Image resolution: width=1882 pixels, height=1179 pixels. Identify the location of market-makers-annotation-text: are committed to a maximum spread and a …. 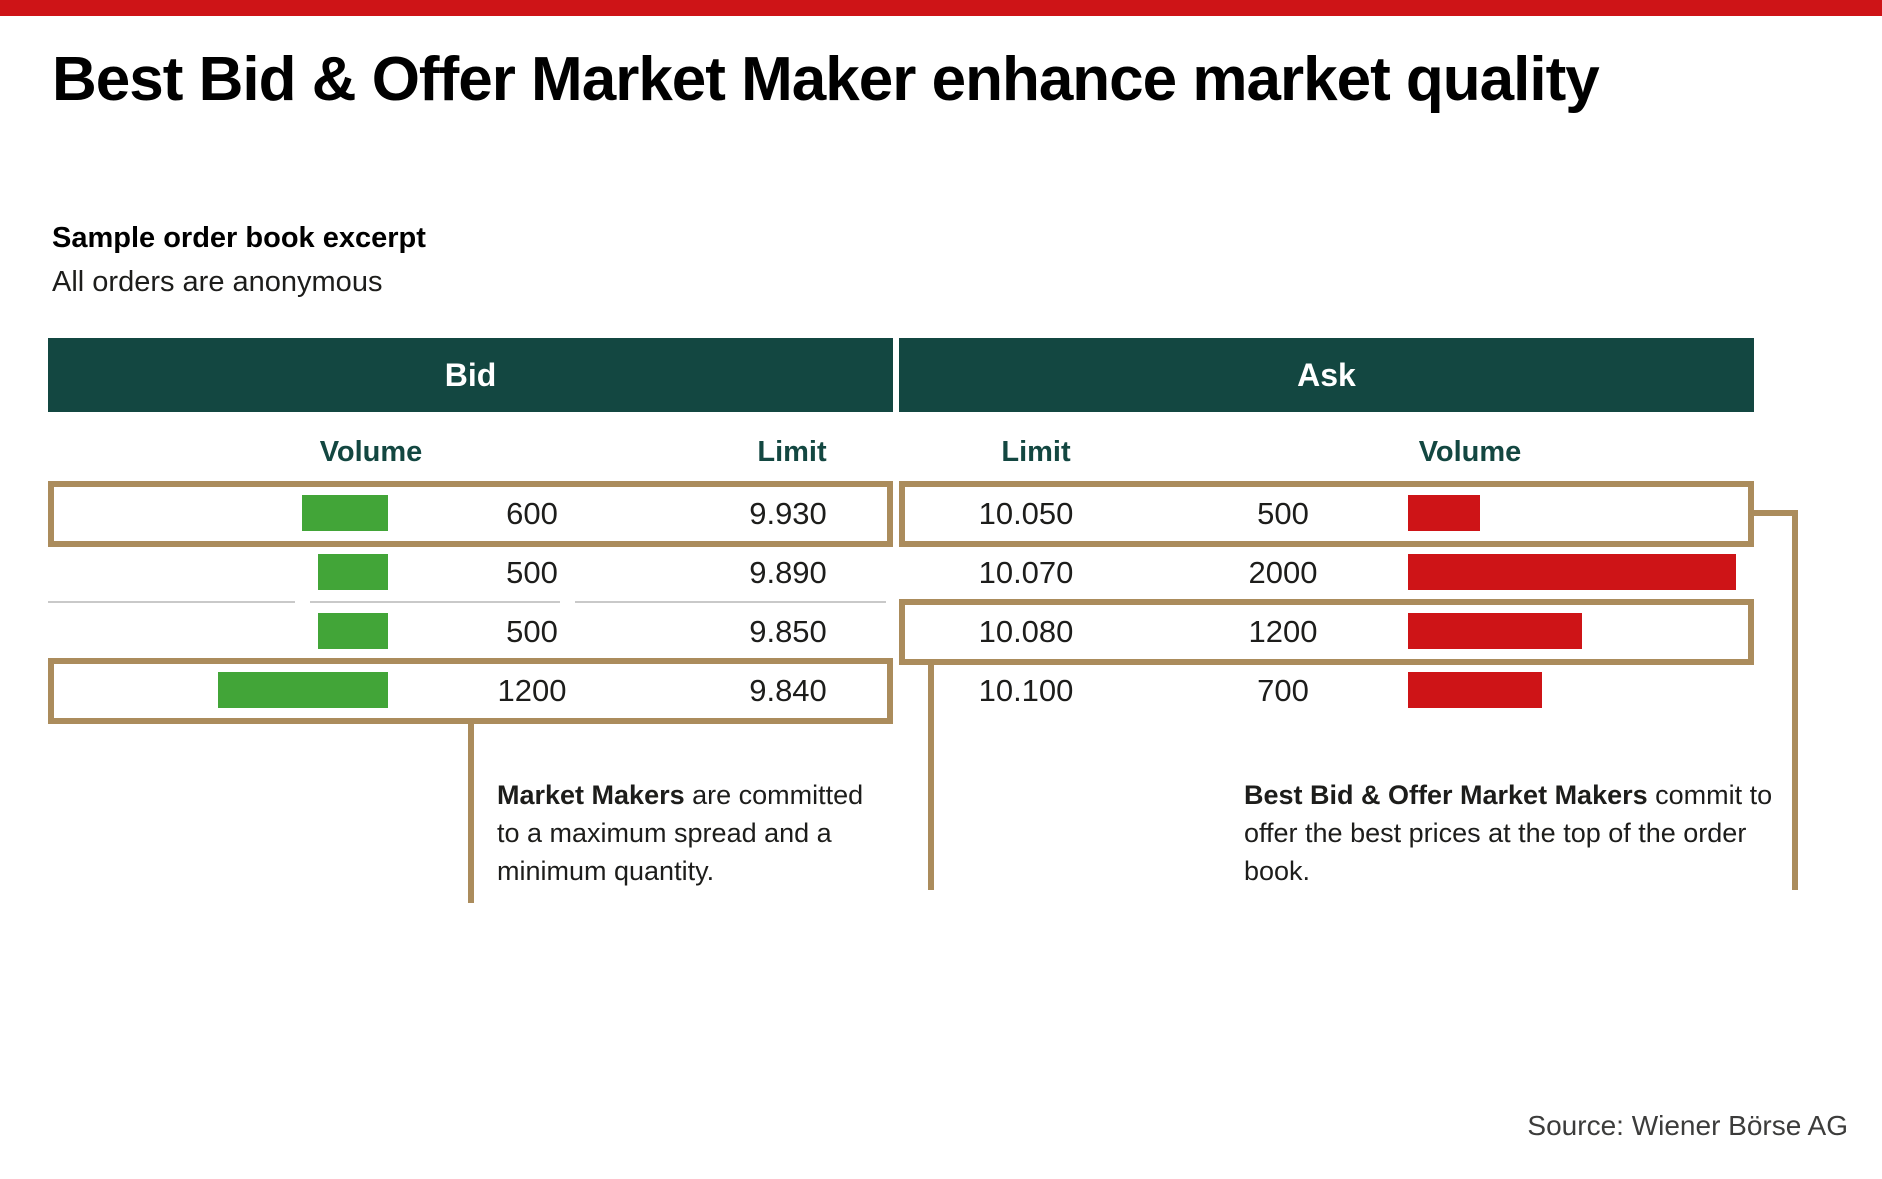
(680, 833).